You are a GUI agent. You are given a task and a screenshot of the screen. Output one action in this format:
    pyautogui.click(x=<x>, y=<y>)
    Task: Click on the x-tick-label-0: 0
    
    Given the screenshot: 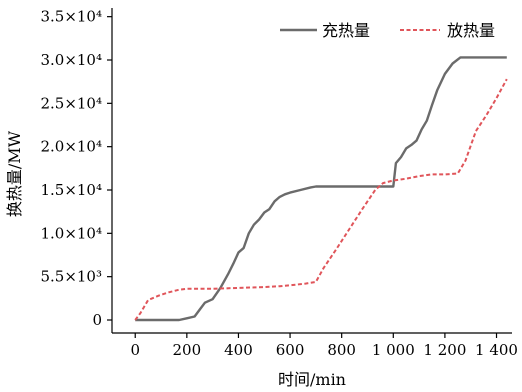 What is the action you would take?
    pyautogui.click(x=135, y=350)
    